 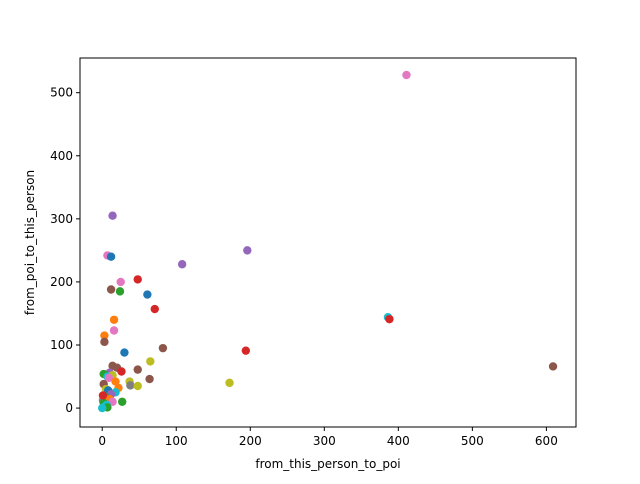 What do you see at coordinates (61, 93) in the screenshot?
I see `y-tick-label-500: 500` at bounding box center [61, 93].